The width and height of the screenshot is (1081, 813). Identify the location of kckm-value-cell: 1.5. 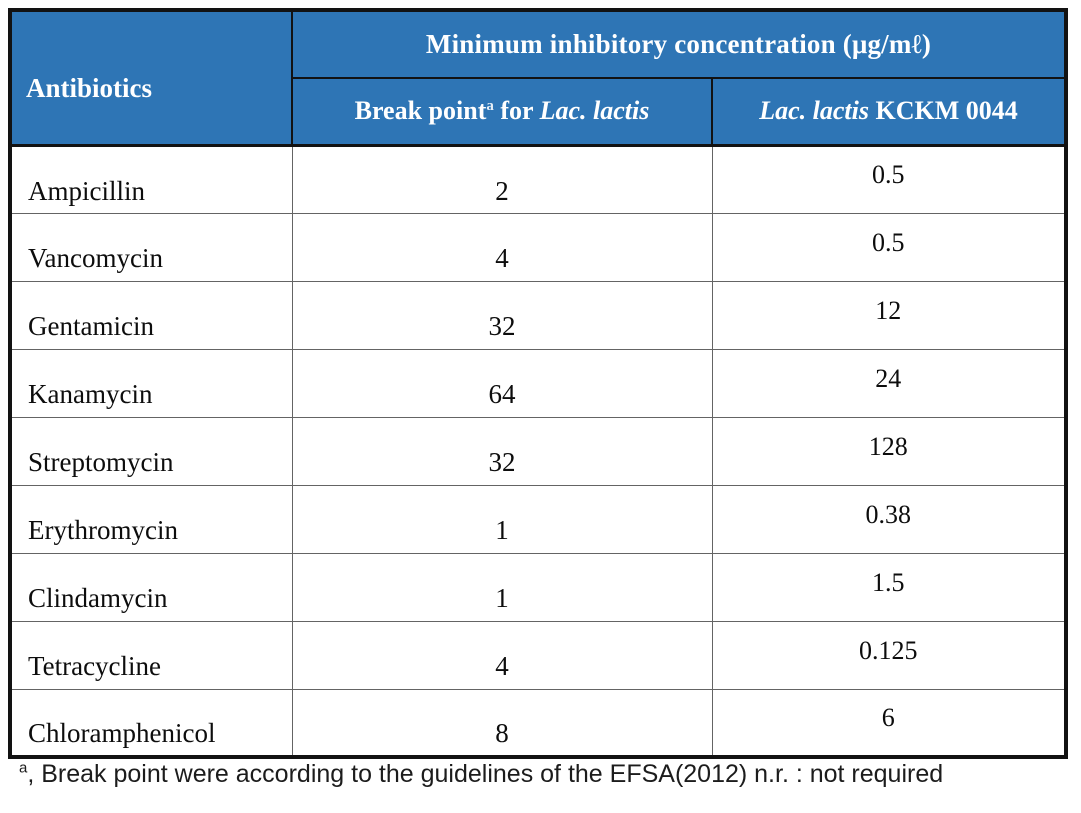
(889, 587).